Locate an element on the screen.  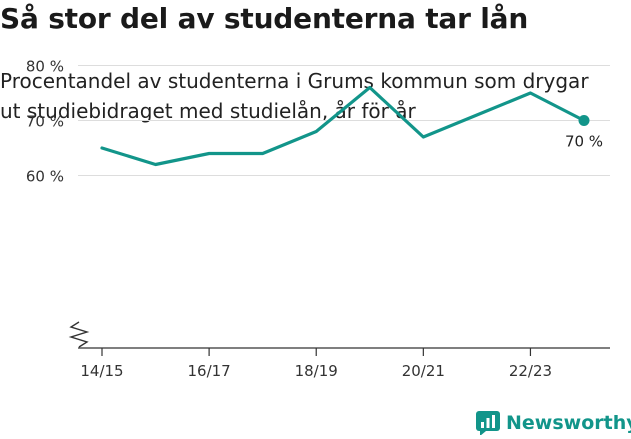
data-labels: 70 % is located at coordinates (584, 142).